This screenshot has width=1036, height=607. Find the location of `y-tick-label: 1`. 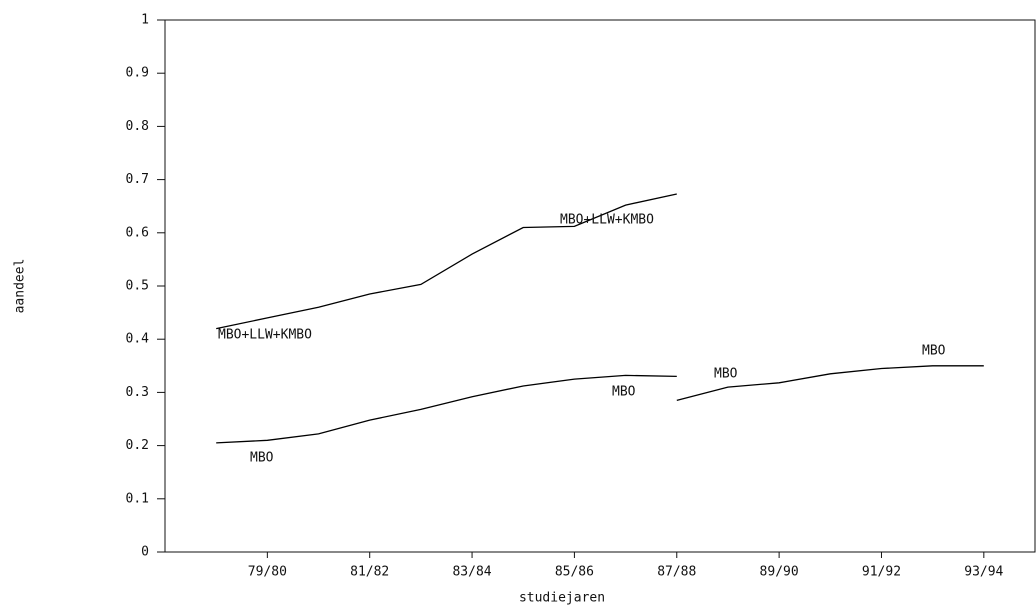

y-tick-label: 1 is located at coordinates (145, 20).